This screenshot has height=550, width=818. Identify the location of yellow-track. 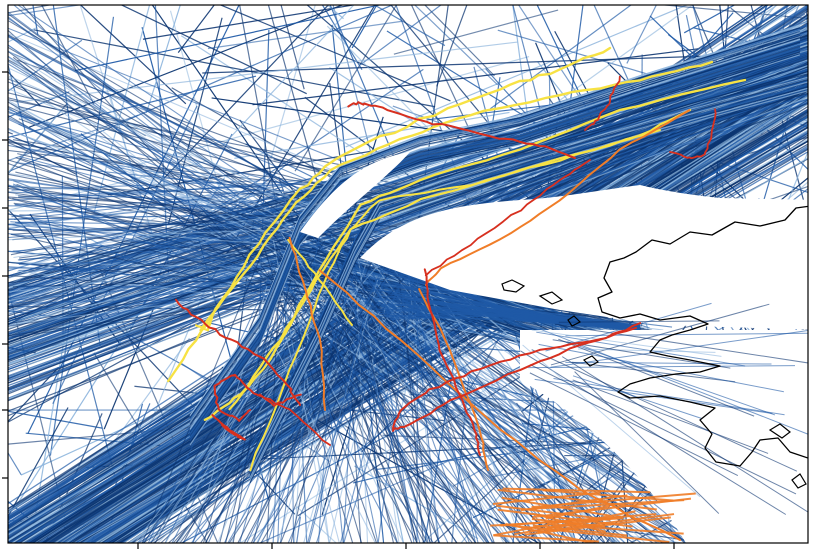
(204, 324).